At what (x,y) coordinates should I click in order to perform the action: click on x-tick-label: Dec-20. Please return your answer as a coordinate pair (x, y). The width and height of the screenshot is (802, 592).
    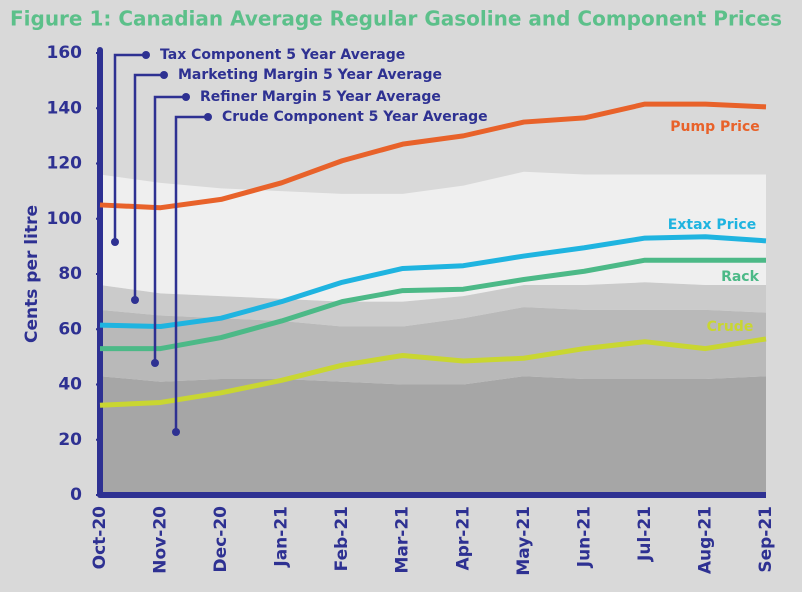
    Looking at the image, I should click on (221, 539).